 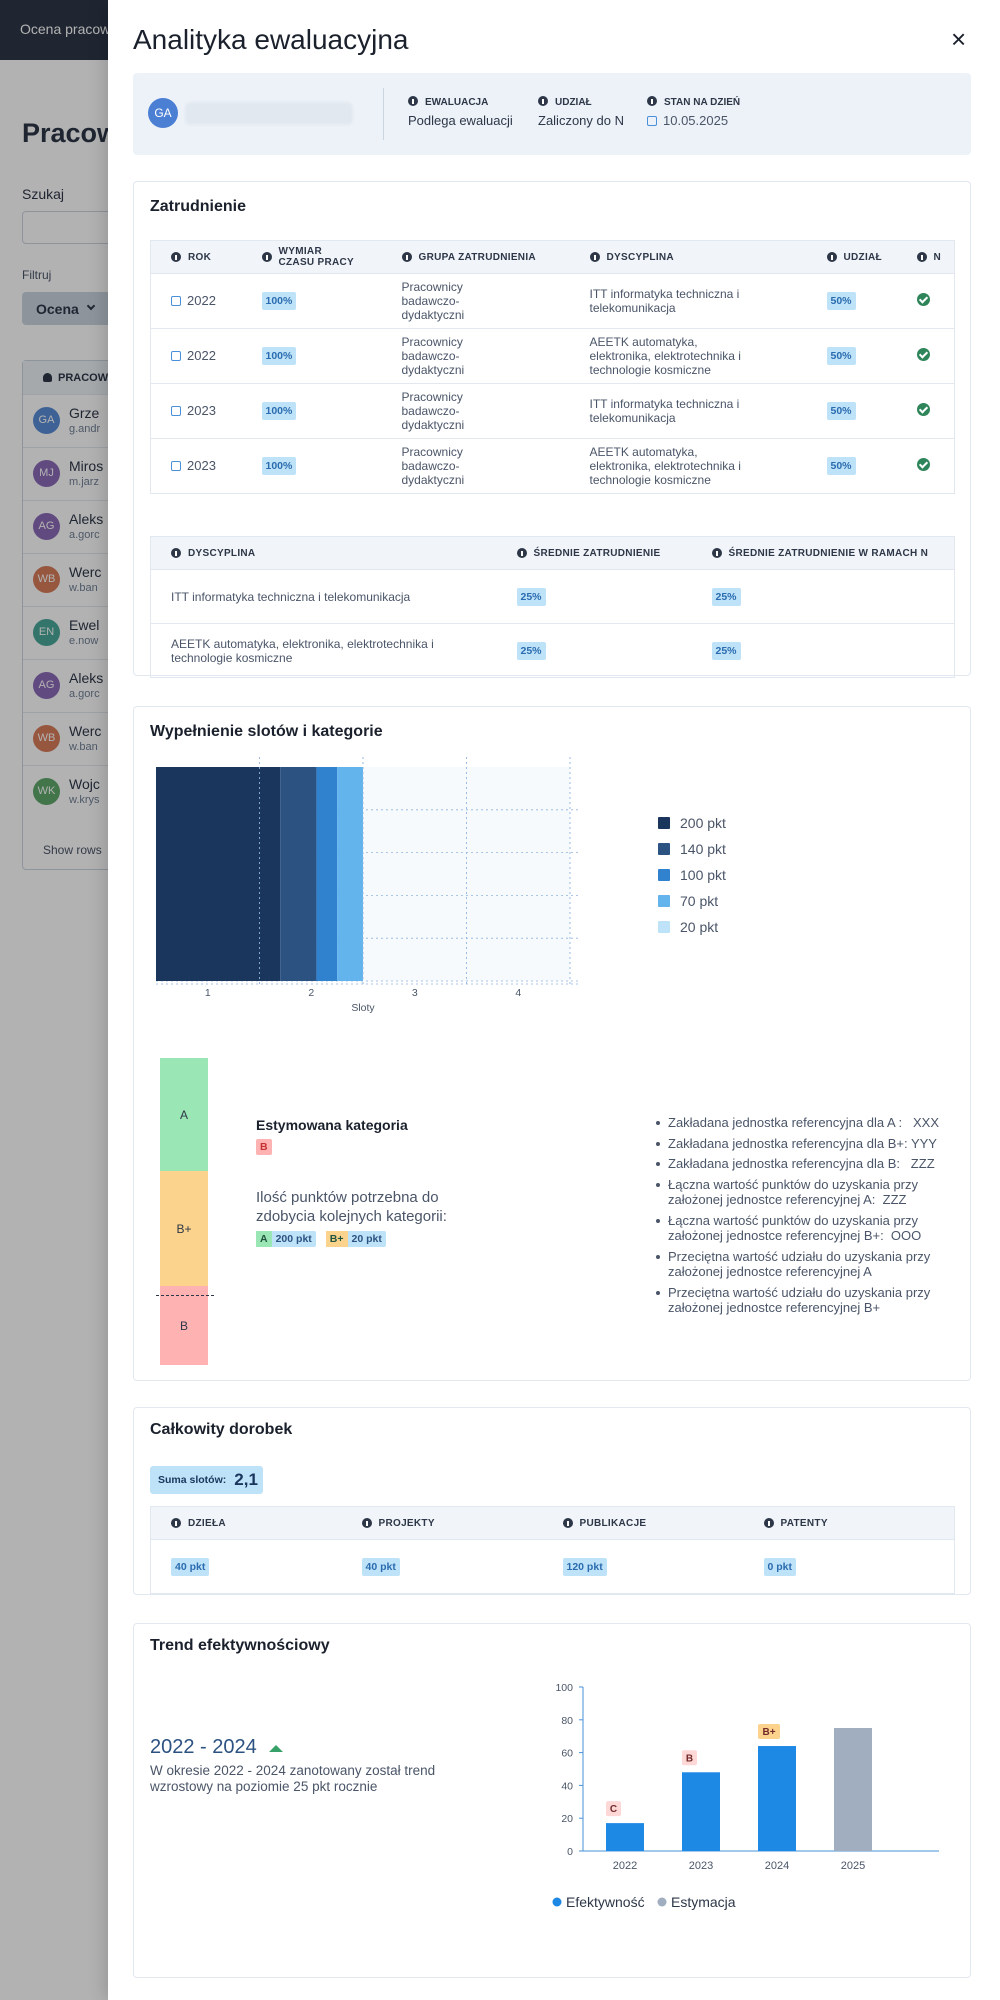 What do you see at coordinates (703, 823) in the screenshot?
I see `legend-label: 200 pkt` at bounding box center [703, 823].